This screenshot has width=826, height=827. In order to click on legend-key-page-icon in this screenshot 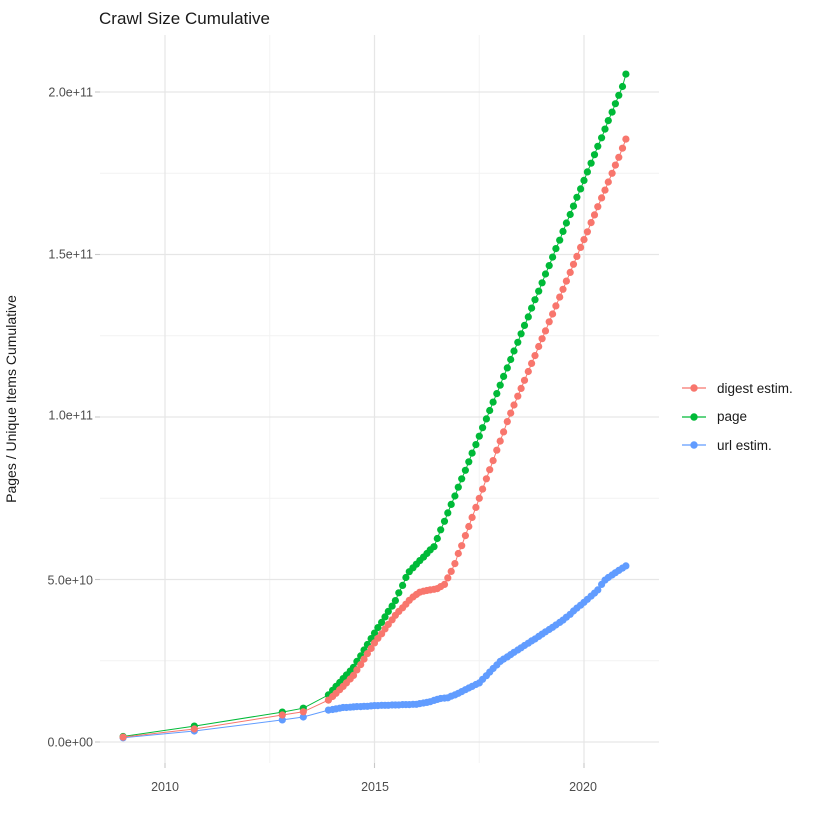, I will do `click(694, 416)`.